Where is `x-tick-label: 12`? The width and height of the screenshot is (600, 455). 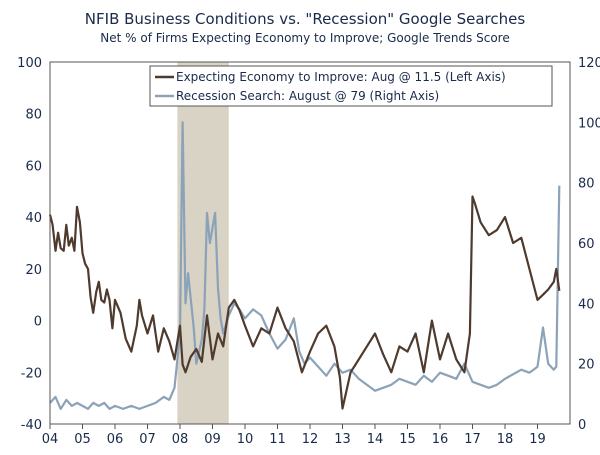
x-tick-label: 12 is located at coordinates (310, 439).